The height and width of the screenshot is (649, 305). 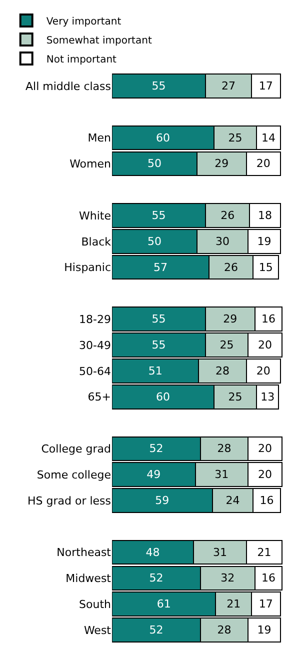 I want to click on y-tick-label: White, so click(x=95, y=215).